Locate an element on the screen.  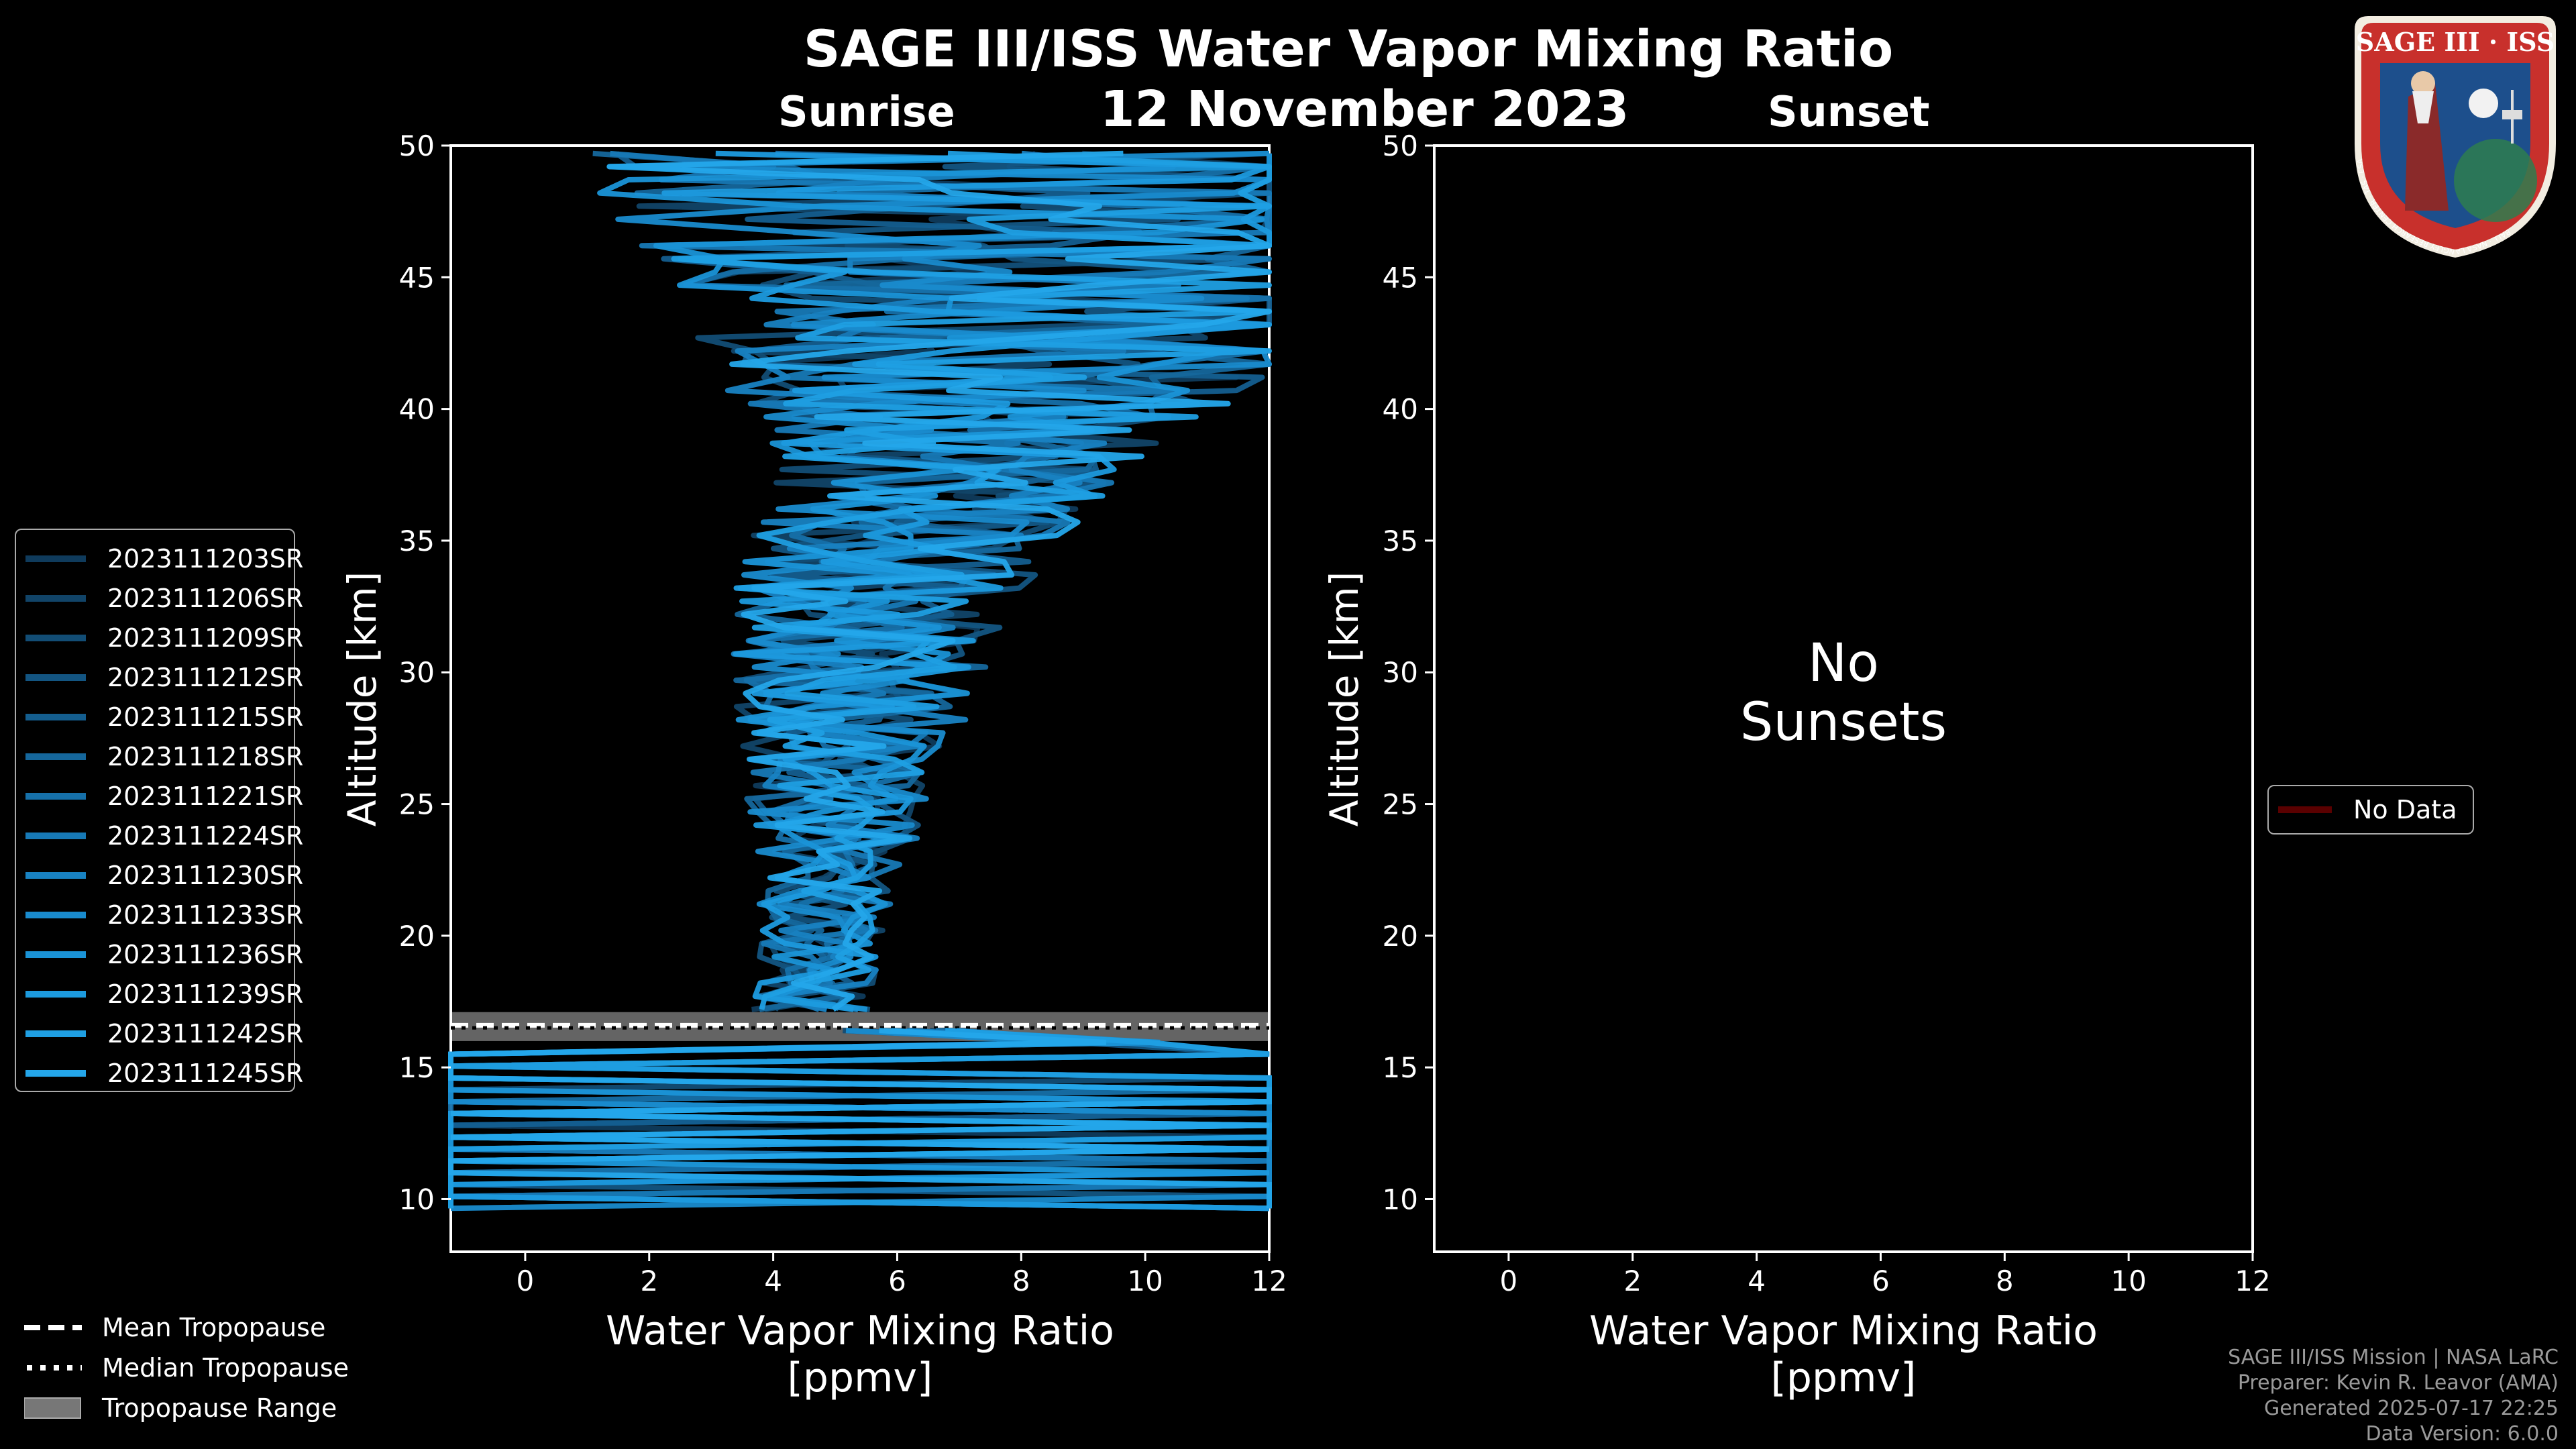
legend-item-median-tropopause: Median Tropopause is located at coordinates (186, 1367).